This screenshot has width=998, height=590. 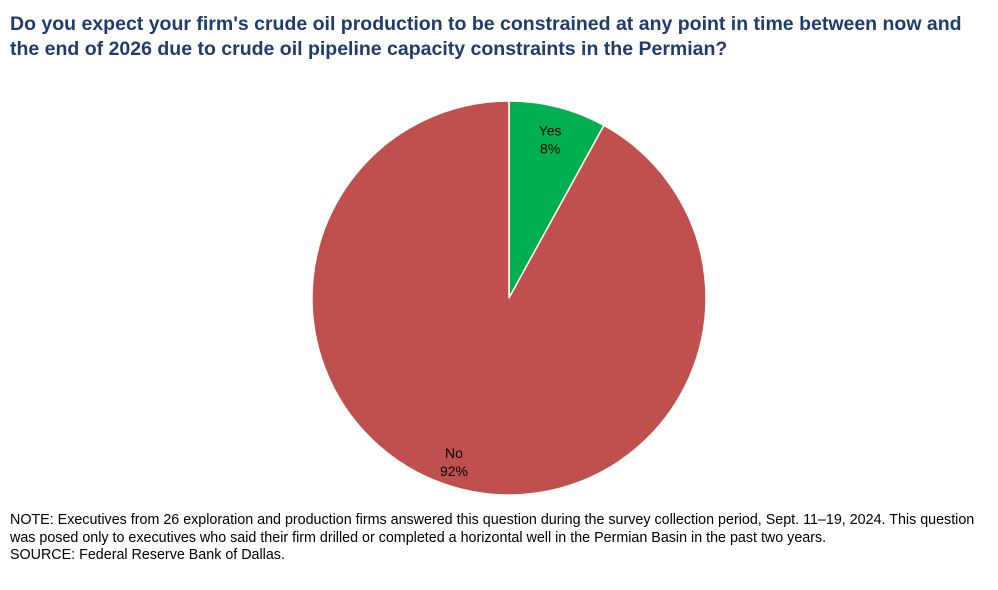 What do you see at coordinates (454, 471) in the screenshot?
I see `slice-value-no: 92%` at bounding box center [454, 471].